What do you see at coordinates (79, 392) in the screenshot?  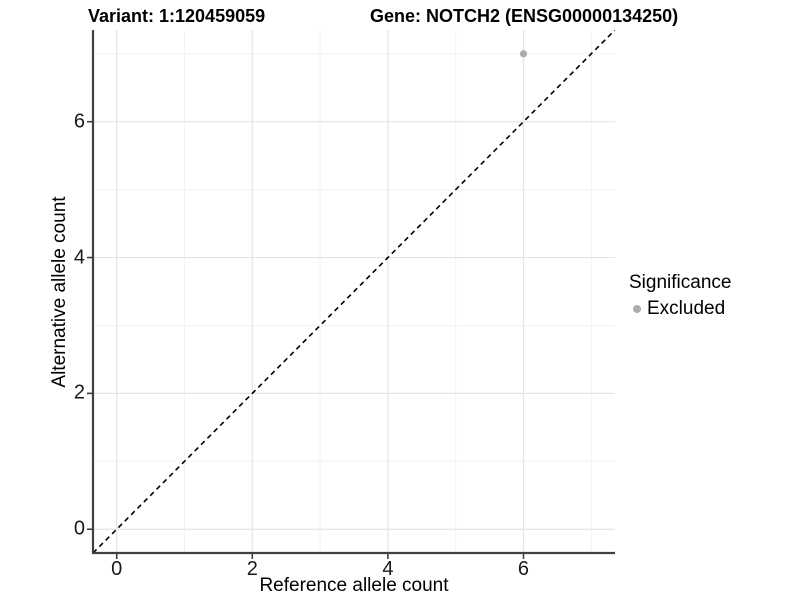 I see `y-tick-label: 2` at bounding box center [79, 392].